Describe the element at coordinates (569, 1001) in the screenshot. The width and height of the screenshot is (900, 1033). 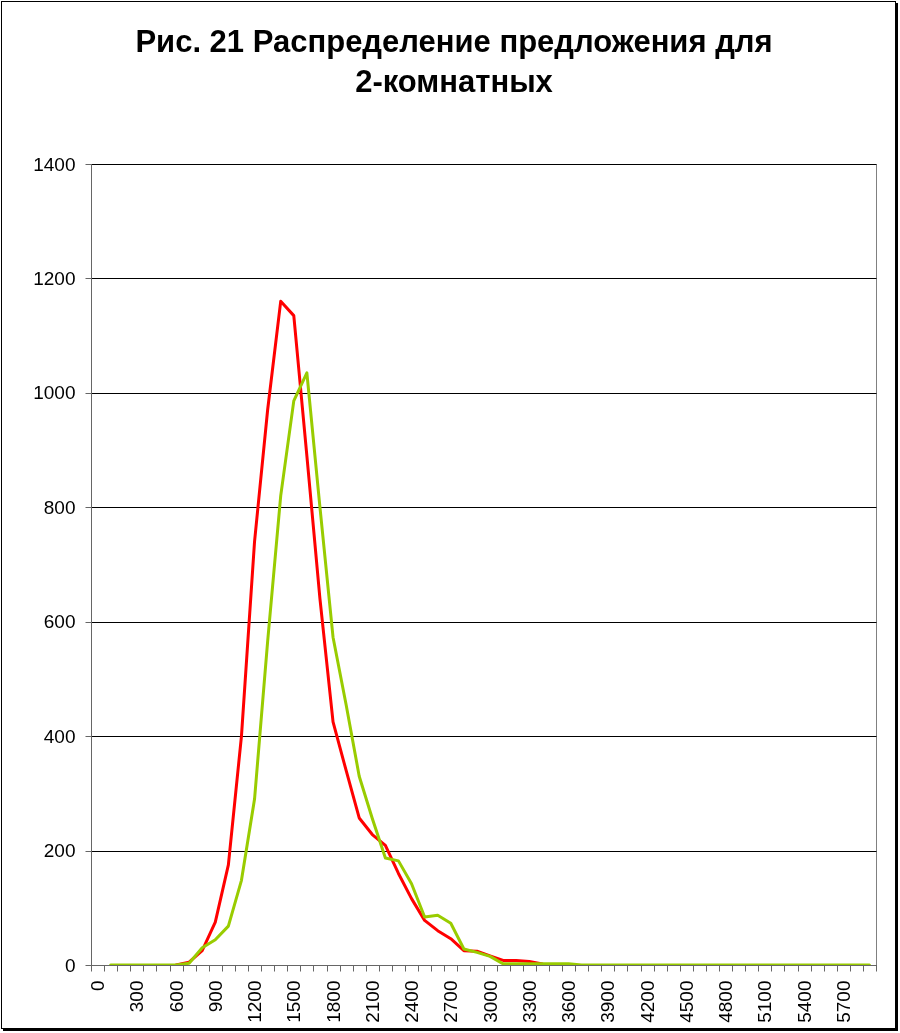
I see `x-tick-label: 3600` at that location.